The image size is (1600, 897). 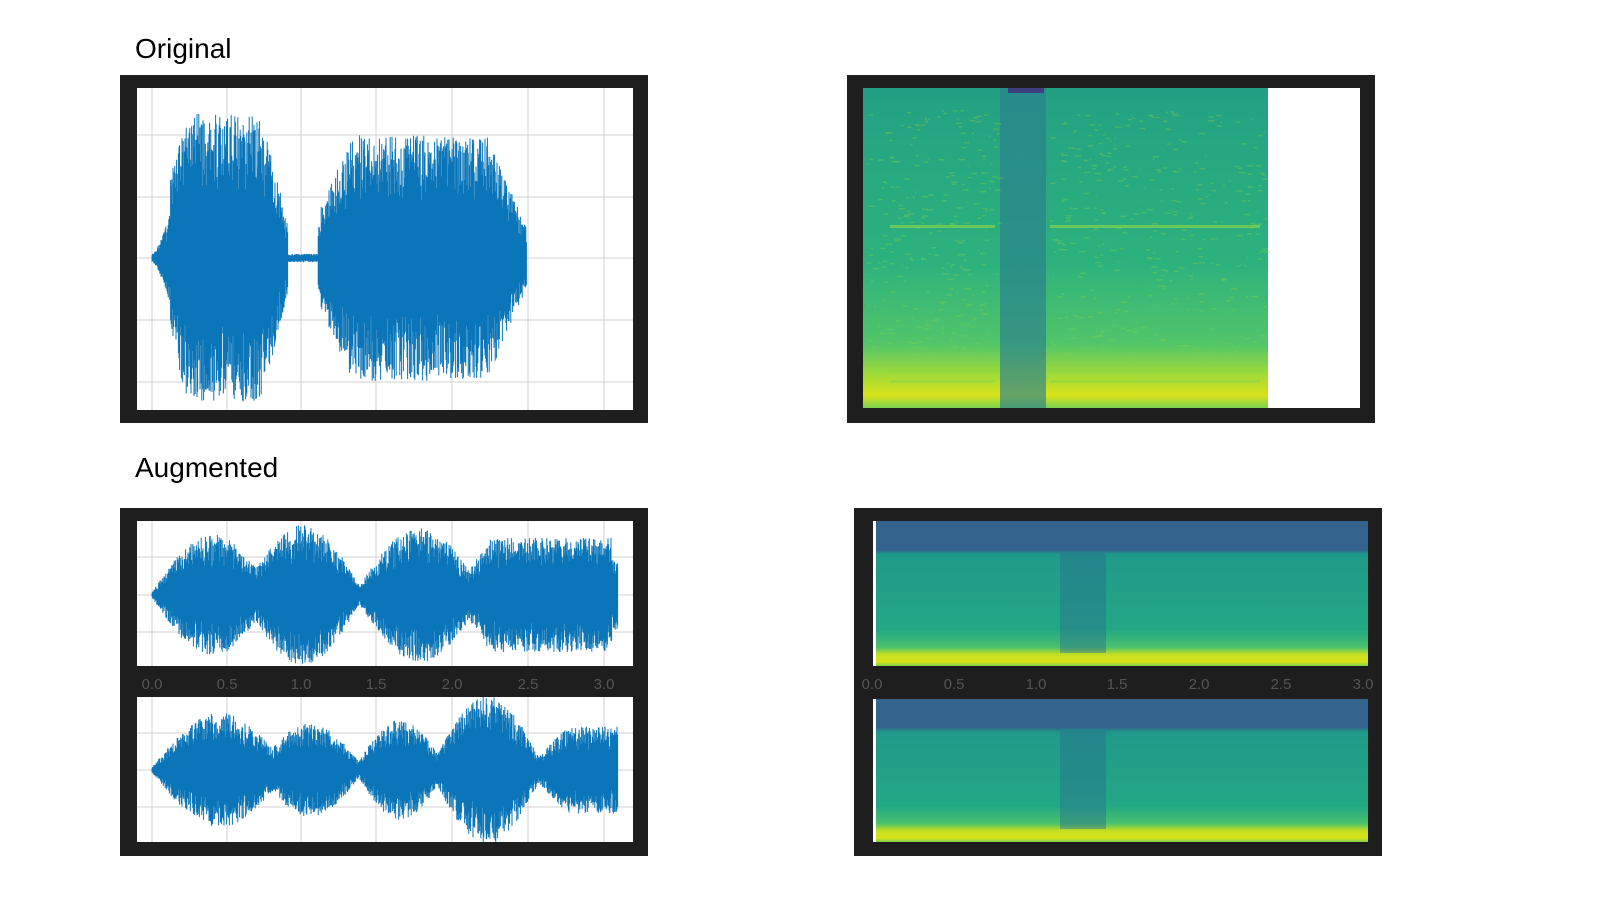 What do you see at coordinates (1199, 684) in the screenshot?
I see `x-tick-label: 2.0` at bounding box center [1199, 684].